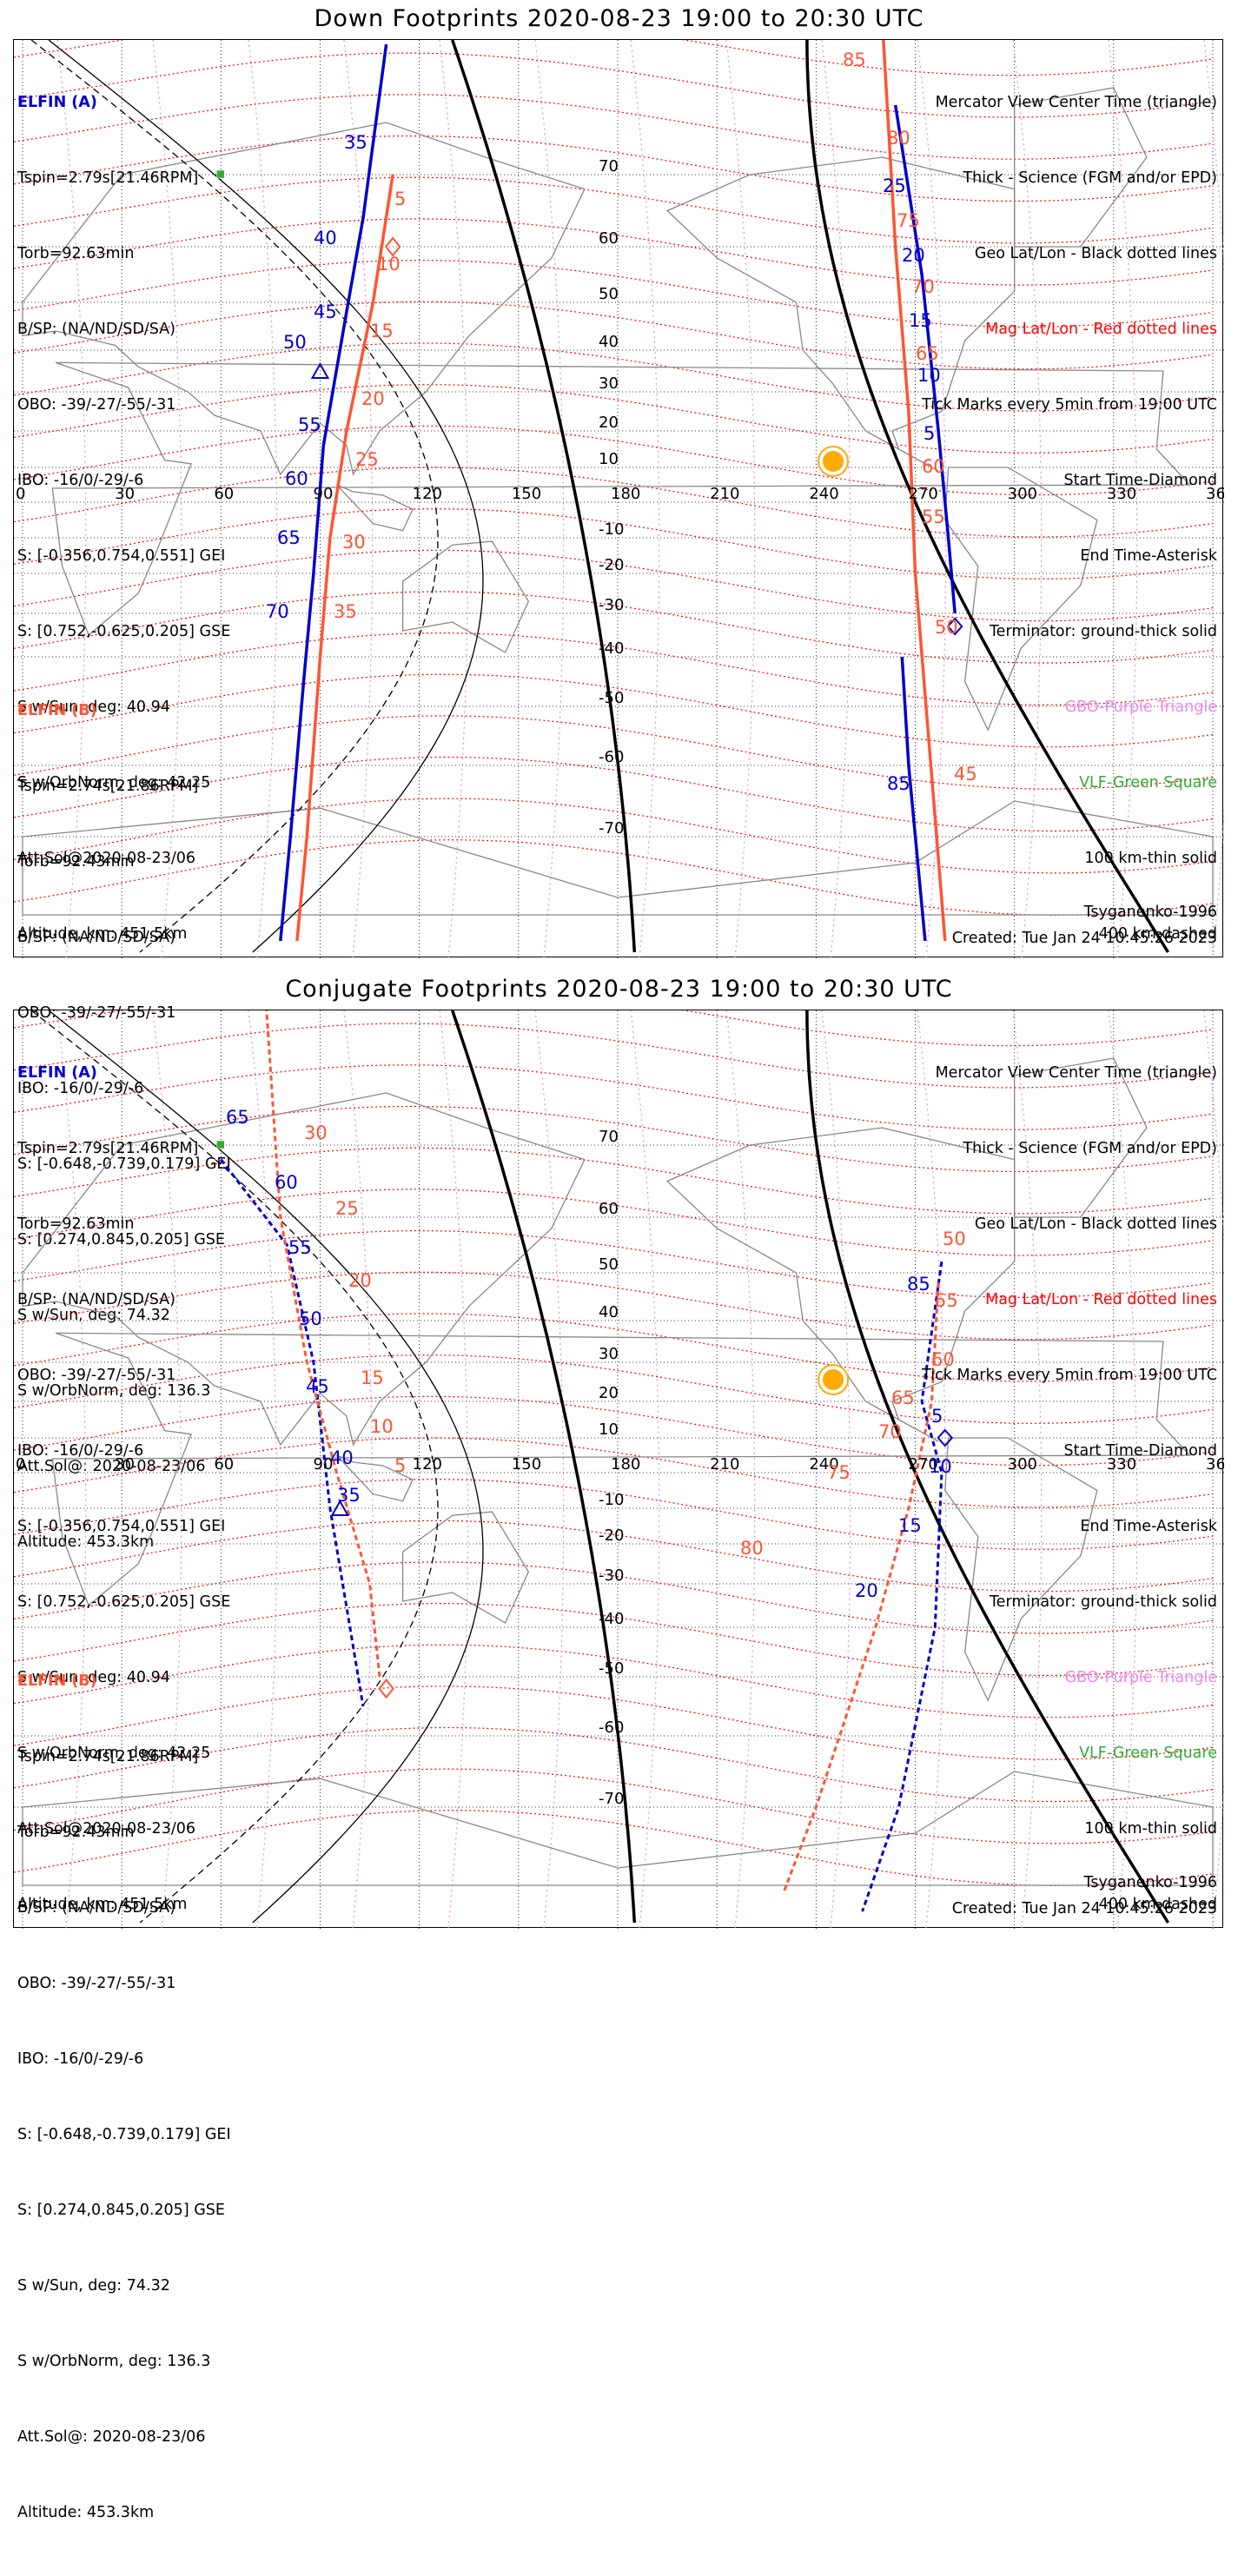 The image size is (1238, 2576). Describe the element at coordinates (625, 494) in the screenshot. I see `lon-tick-label: 180` at that location.